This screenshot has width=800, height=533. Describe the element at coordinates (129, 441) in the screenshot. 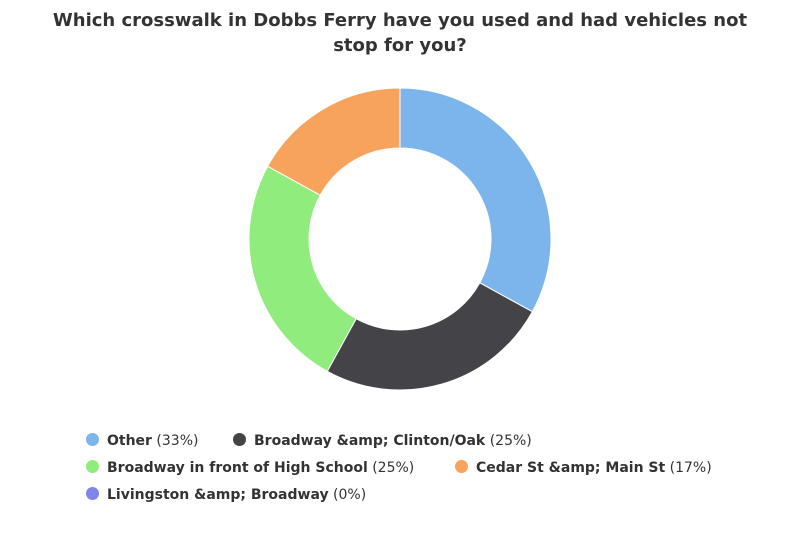

I see `legend-label: Other` at that location.